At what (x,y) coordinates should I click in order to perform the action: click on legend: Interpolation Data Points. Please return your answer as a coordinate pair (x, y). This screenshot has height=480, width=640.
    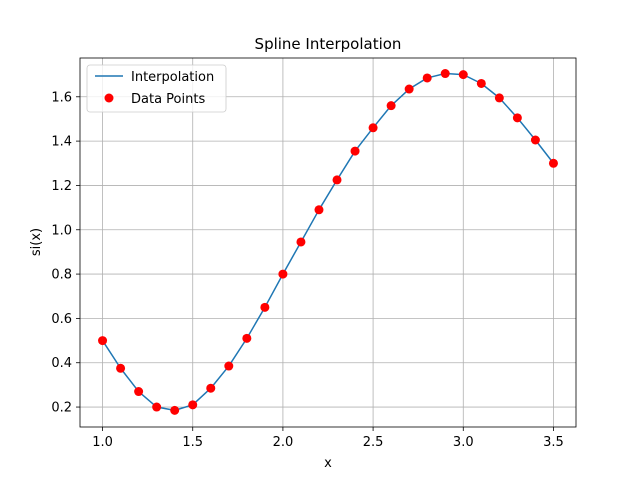
    Looking at the image, I should click on (156, 88).